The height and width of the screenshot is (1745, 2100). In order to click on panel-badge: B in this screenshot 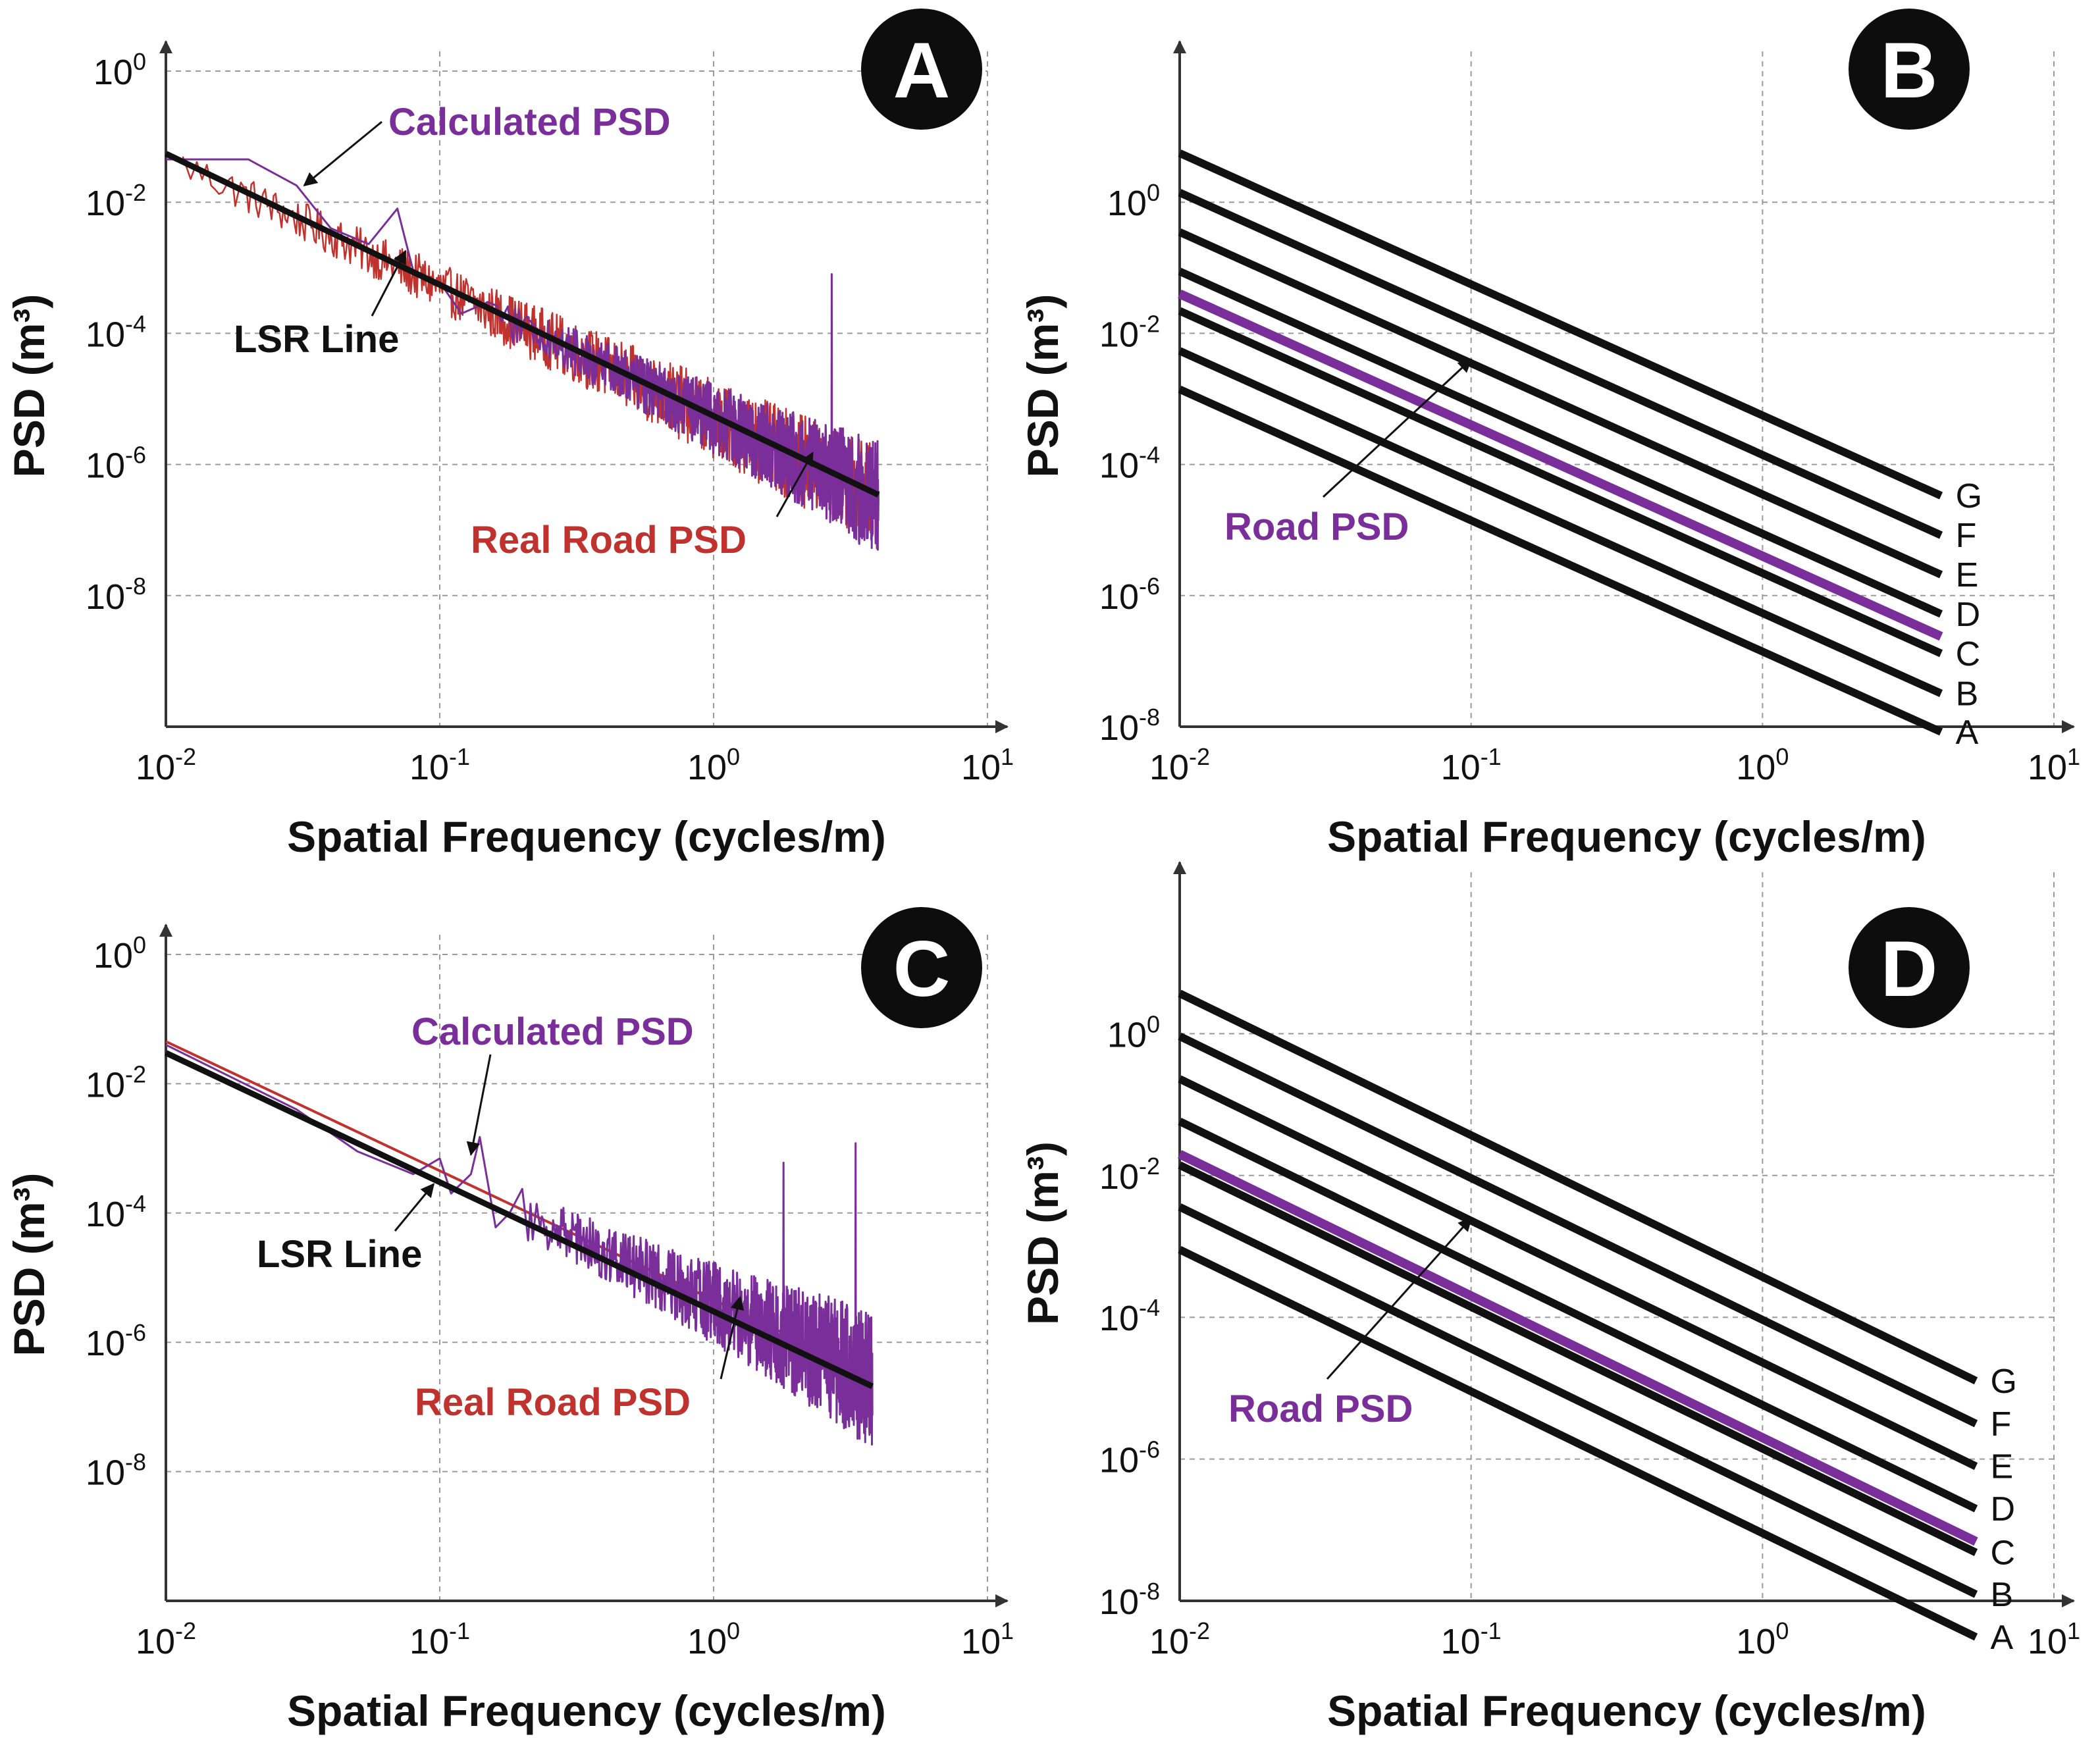, I will do `click(1909, 69)`.